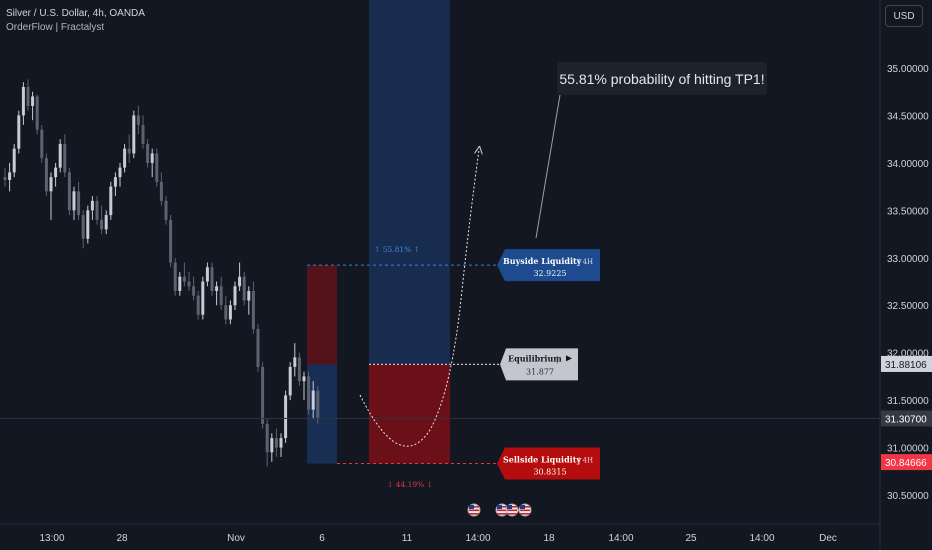 The height and width of the screenshot is (550, 932). What do you see at coordinates (236, 538) in the screenshot?
I see `time-tick-label: Nov` at bounding box center [236, 538].